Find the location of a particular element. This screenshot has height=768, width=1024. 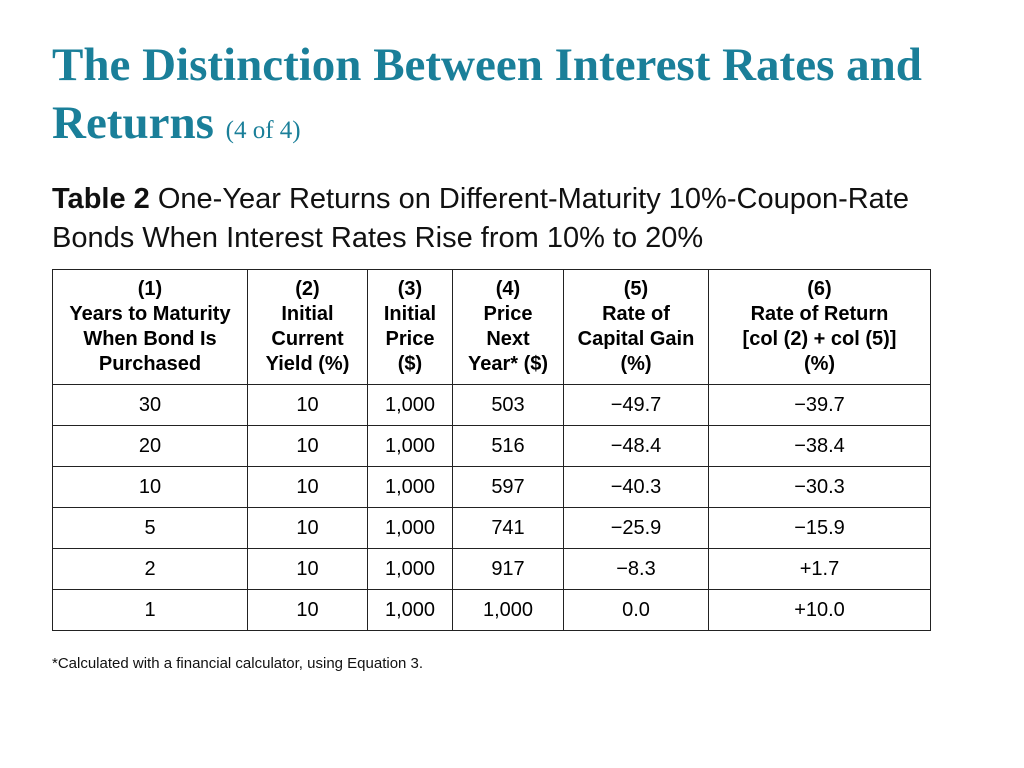

table-cell: 0.0 is located at coordinates (636, 610).